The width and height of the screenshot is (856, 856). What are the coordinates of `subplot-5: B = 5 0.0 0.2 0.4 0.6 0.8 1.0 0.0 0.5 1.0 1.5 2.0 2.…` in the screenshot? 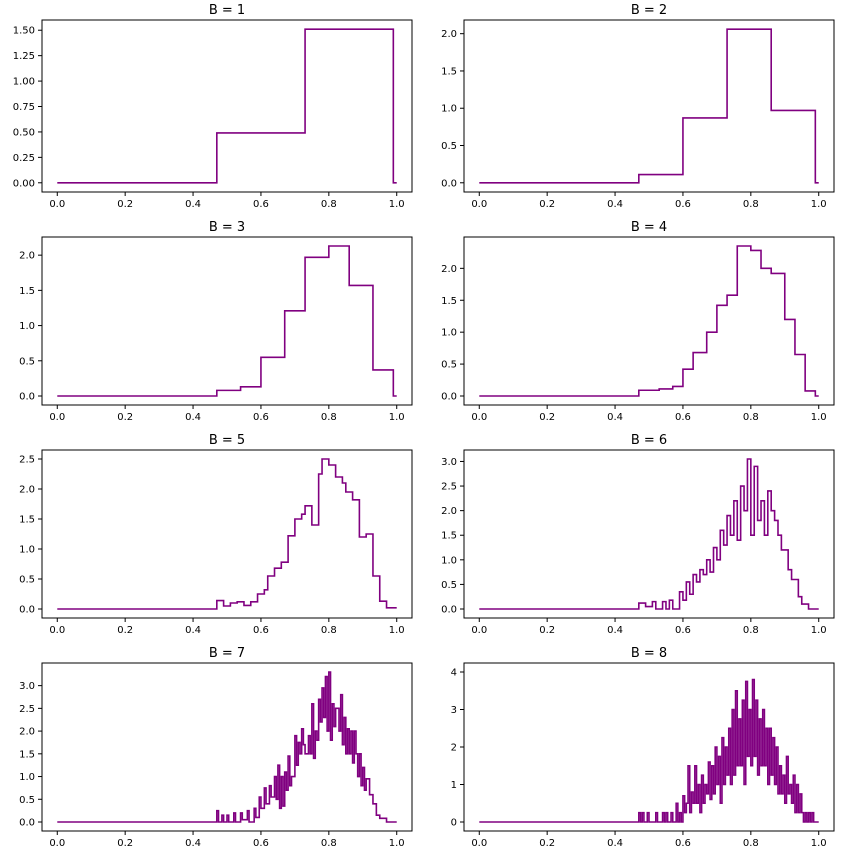 It's located at (216, 534).